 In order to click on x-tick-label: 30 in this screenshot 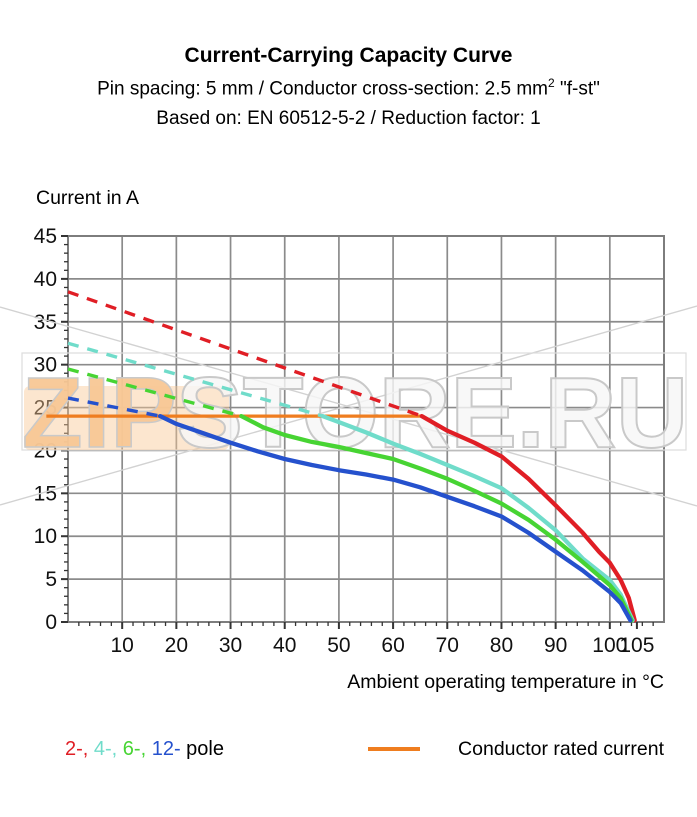, I will do `click(230, 645)`.